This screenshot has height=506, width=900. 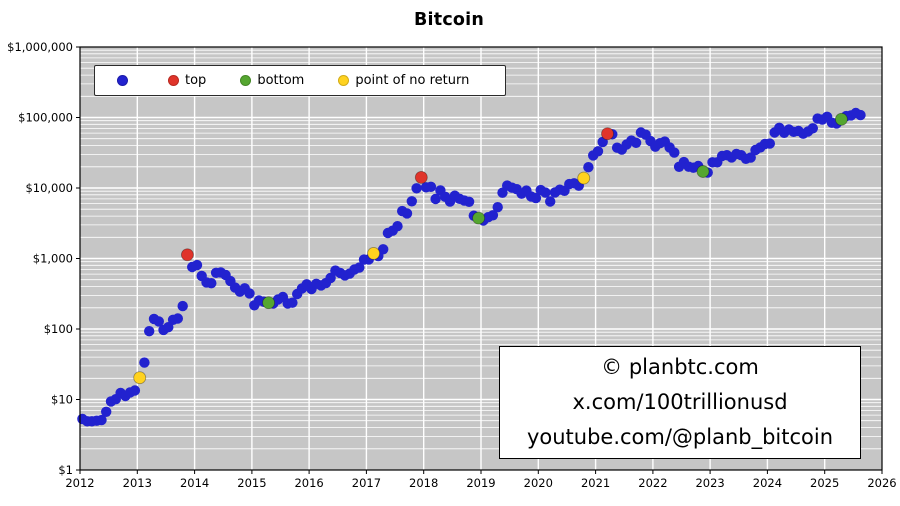 I want to click on x-tick-label: 2017, so click(x=366, y=483).